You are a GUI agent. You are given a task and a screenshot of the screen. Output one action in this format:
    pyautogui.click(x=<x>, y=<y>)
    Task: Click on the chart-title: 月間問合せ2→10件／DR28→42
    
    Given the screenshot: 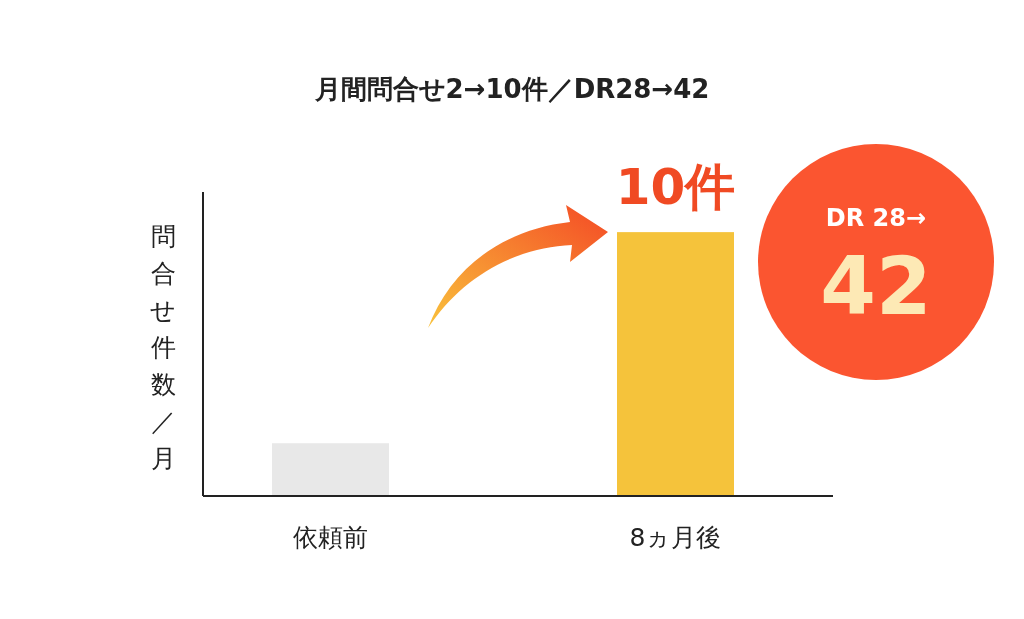 What is the action you would take?
    pyautogui.click(x=511, y=89)
    